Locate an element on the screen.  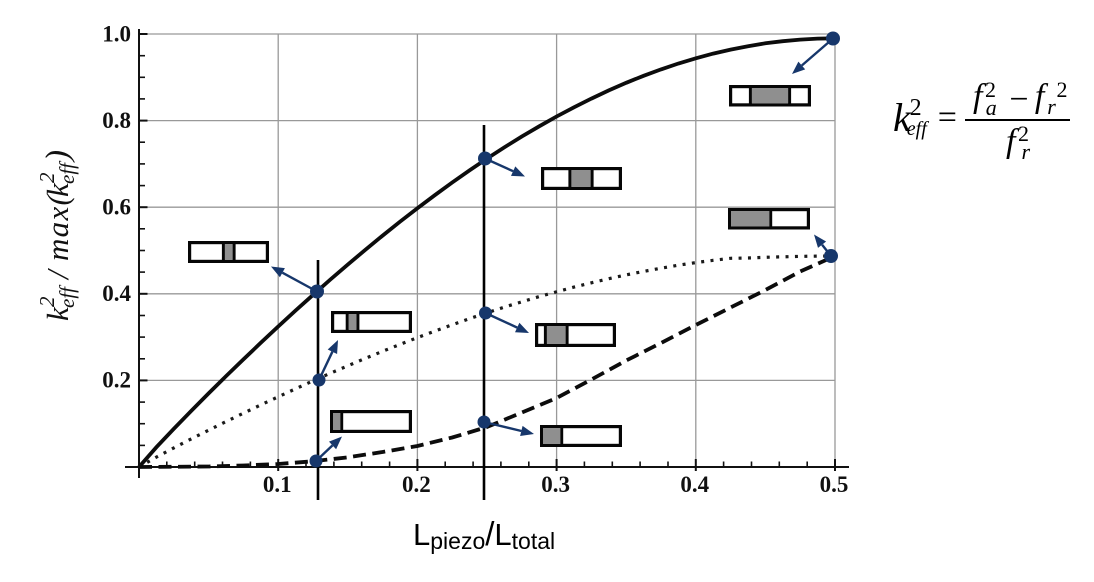
svg-text: 1.0 is located at coordinates (116, 34).